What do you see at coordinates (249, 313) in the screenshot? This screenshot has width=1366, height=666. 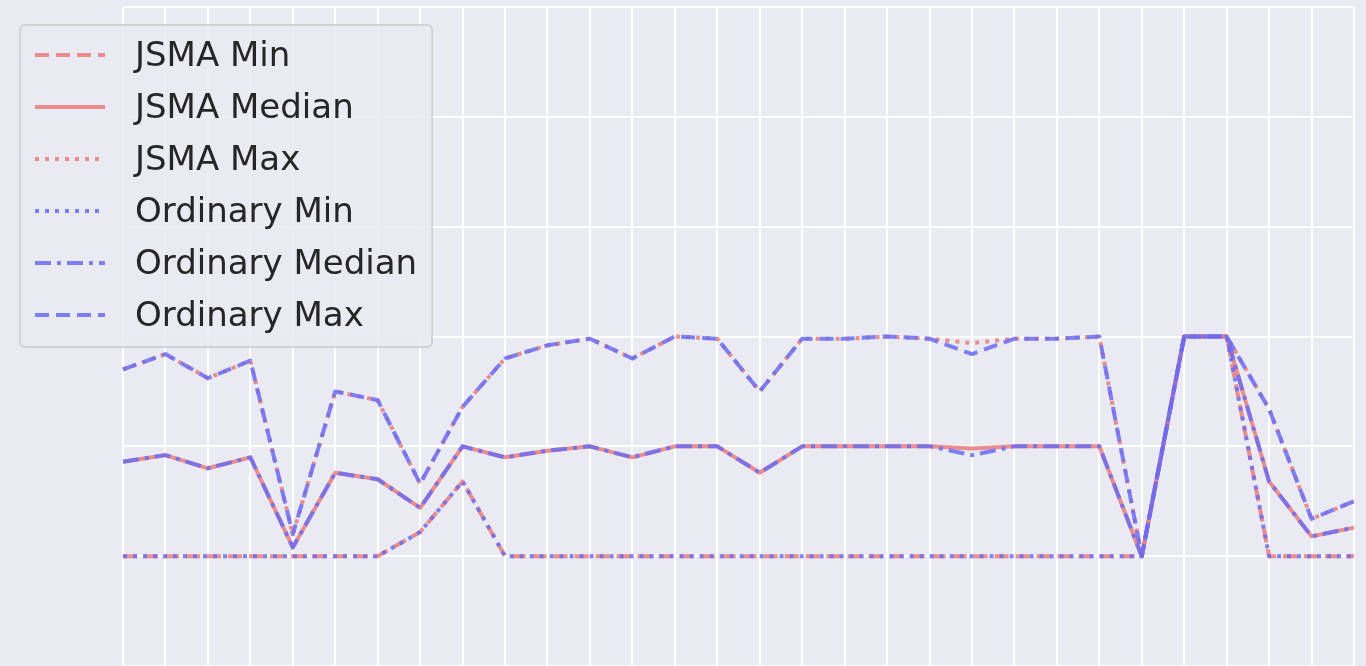 I see `legend-label: Ordinary Max` at bounding box center [249, 313].